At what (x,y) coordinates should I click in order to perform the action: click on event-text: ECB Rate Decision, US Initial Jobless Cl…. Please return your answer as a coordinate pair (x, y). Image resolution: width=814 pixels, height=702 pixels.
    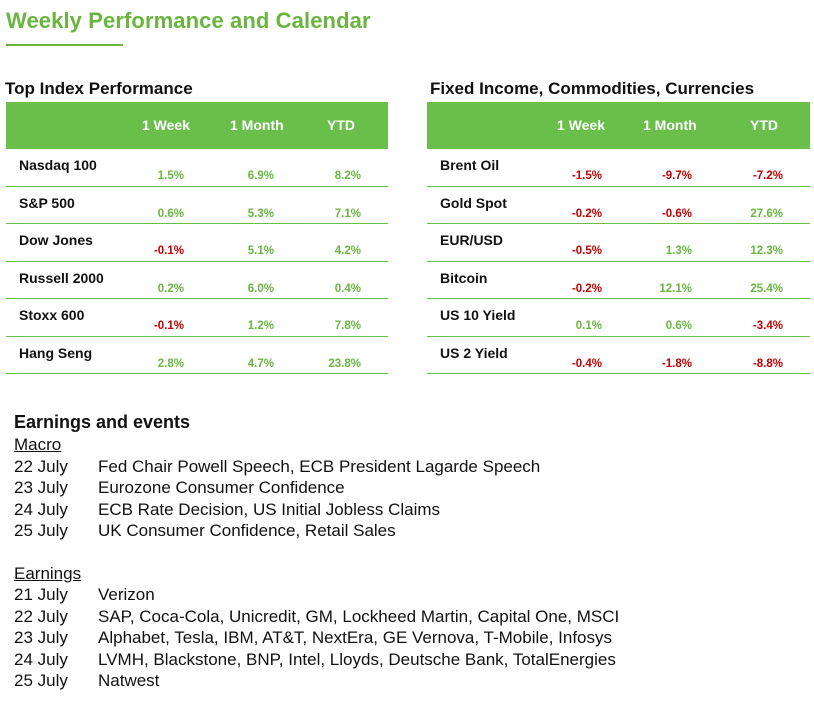
    Looking at the image, I should click on (269, 509).